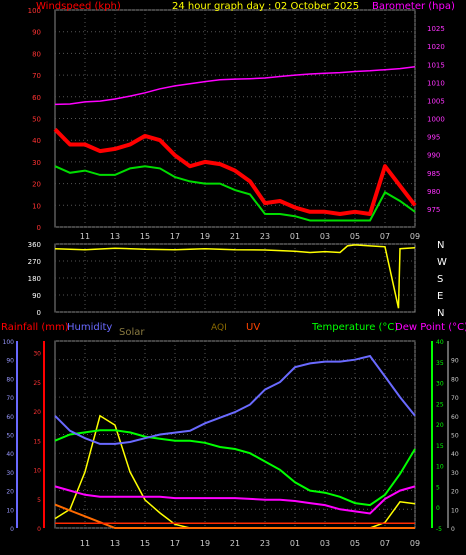 This screenshot has width=466, height=555. Describe the element at coordinates (37, 471) in the screenshot. I see `rain-tick-label: 10` at that location.